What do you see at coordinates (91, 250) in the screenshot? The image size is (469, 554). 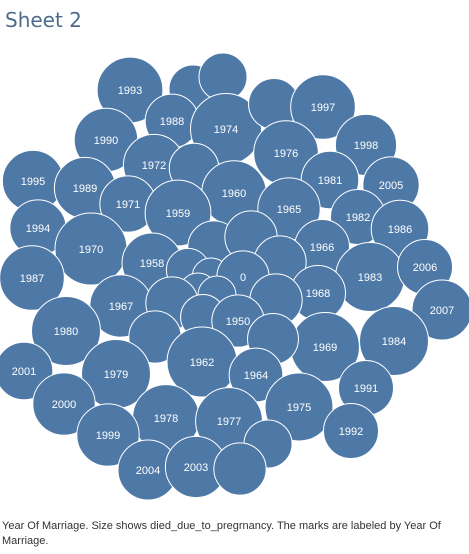 I see `bubble-label: 1970` at bounding box center [91, 250].